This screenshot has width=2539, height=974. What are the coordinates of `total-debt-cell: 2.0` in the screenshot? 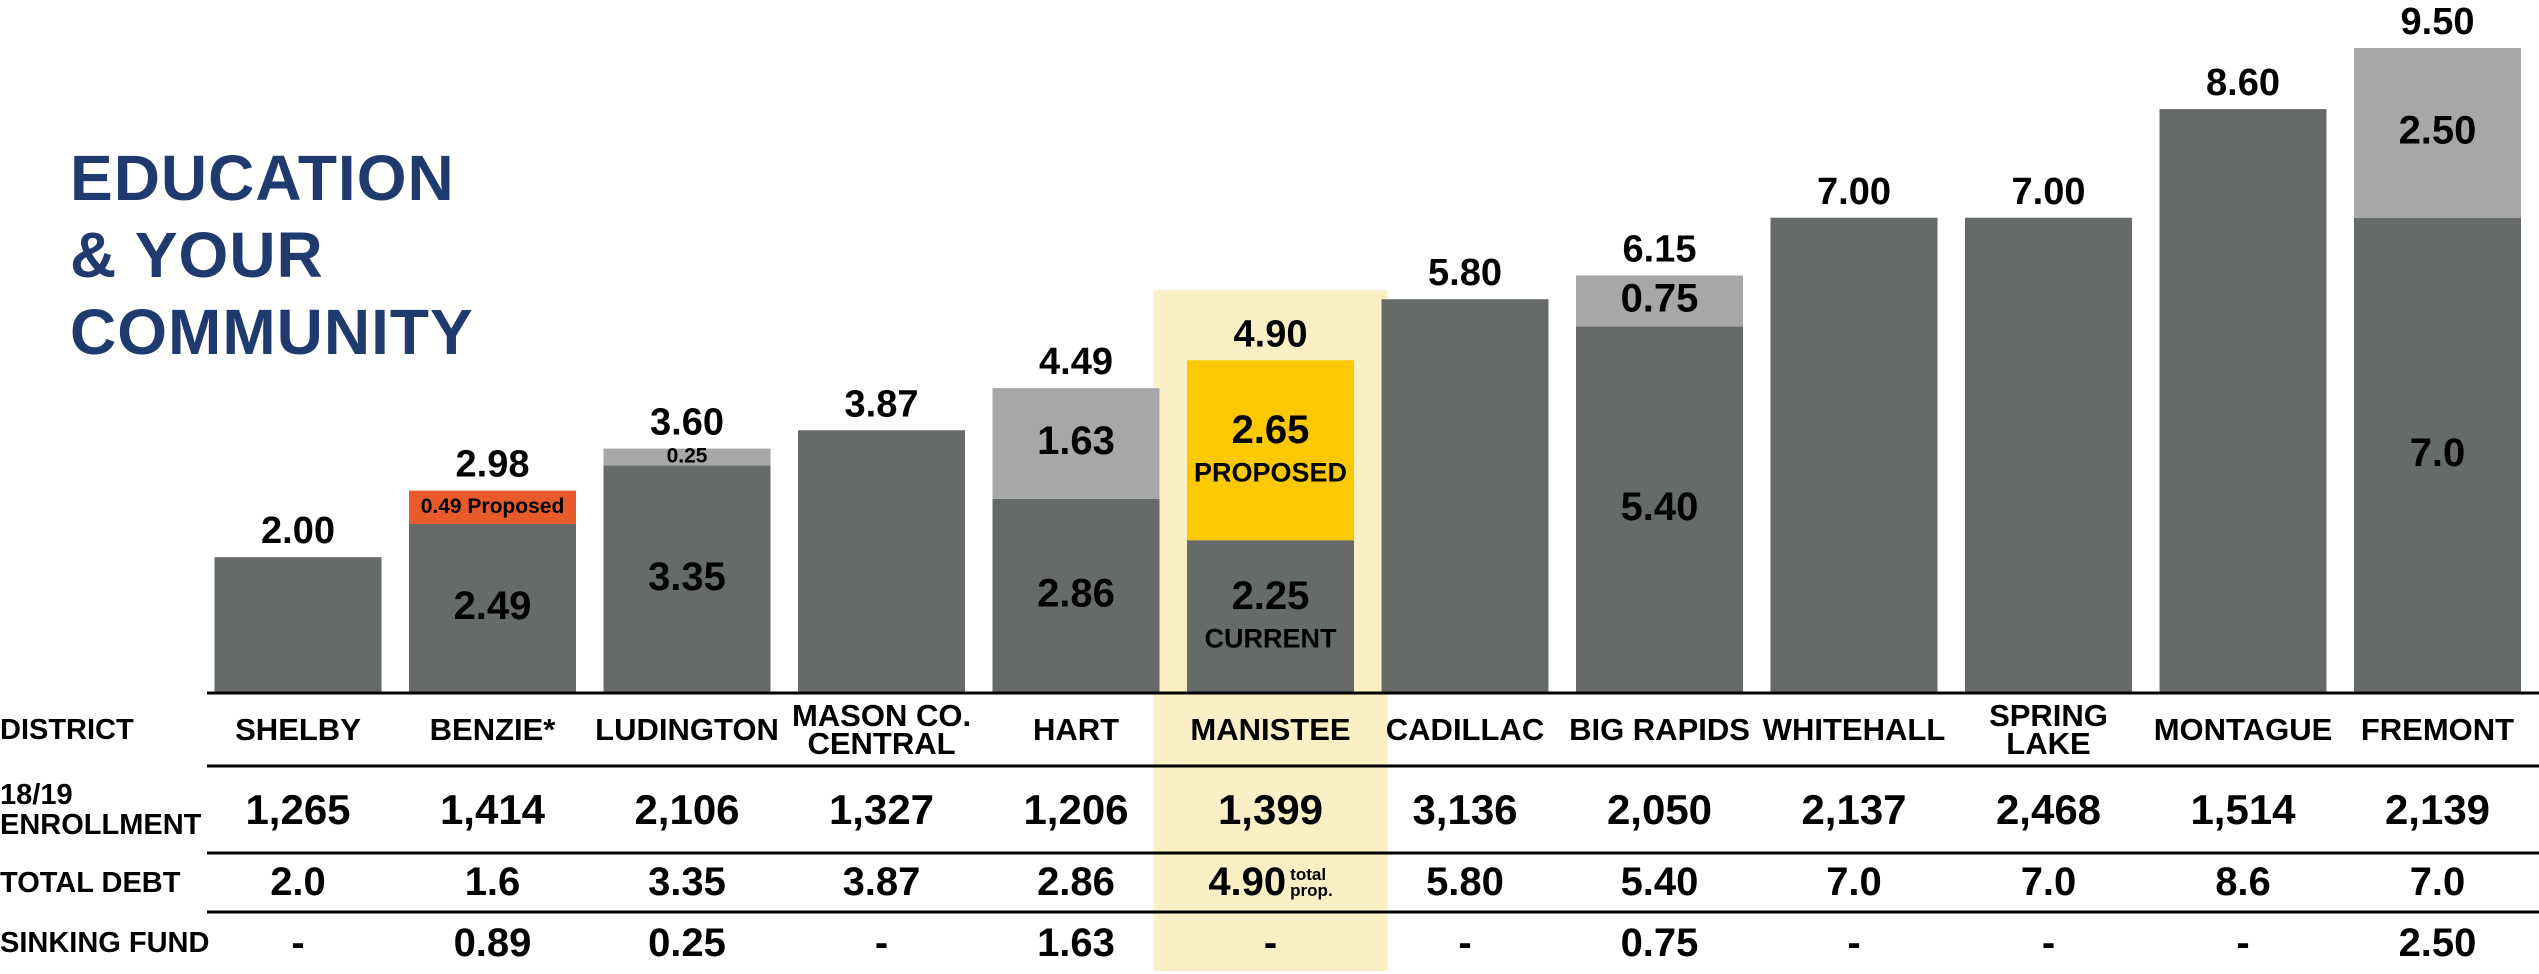 It's located at (298, 882).